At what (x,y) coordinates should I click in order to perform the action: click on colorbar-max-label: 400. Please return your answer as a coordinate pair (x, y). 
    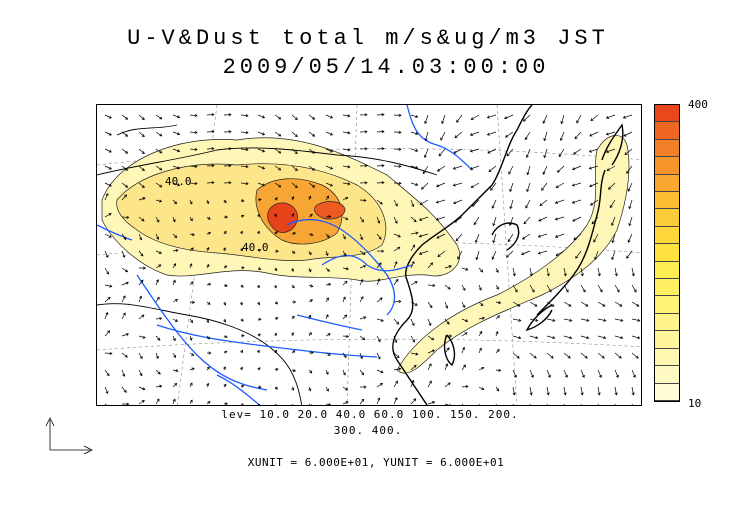
    Looking at the image, I should click on (698, 104).